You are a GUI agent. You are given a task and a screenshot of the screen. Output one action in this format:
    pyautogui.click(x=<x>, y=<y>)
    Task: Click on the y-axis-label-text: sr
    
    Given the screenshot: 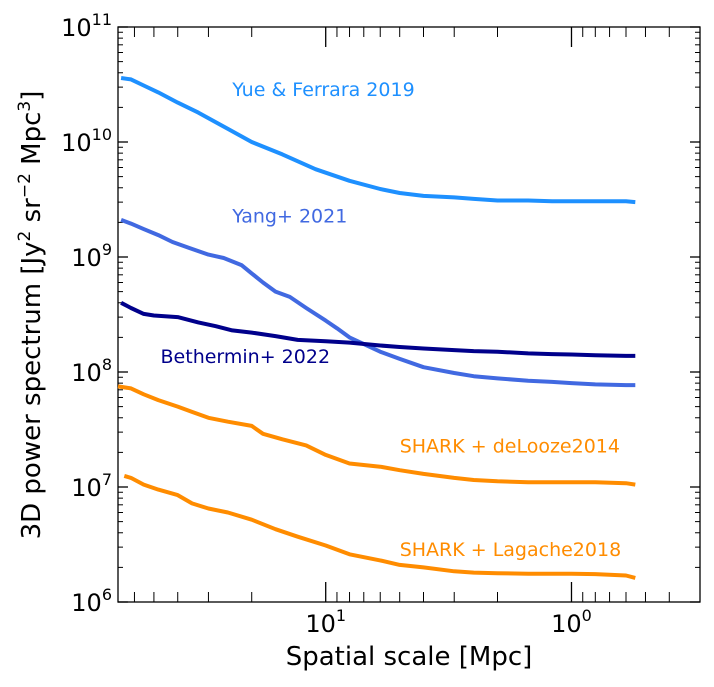 What is the action you would take?
    pyautogui.click(x=32, y=214)
    